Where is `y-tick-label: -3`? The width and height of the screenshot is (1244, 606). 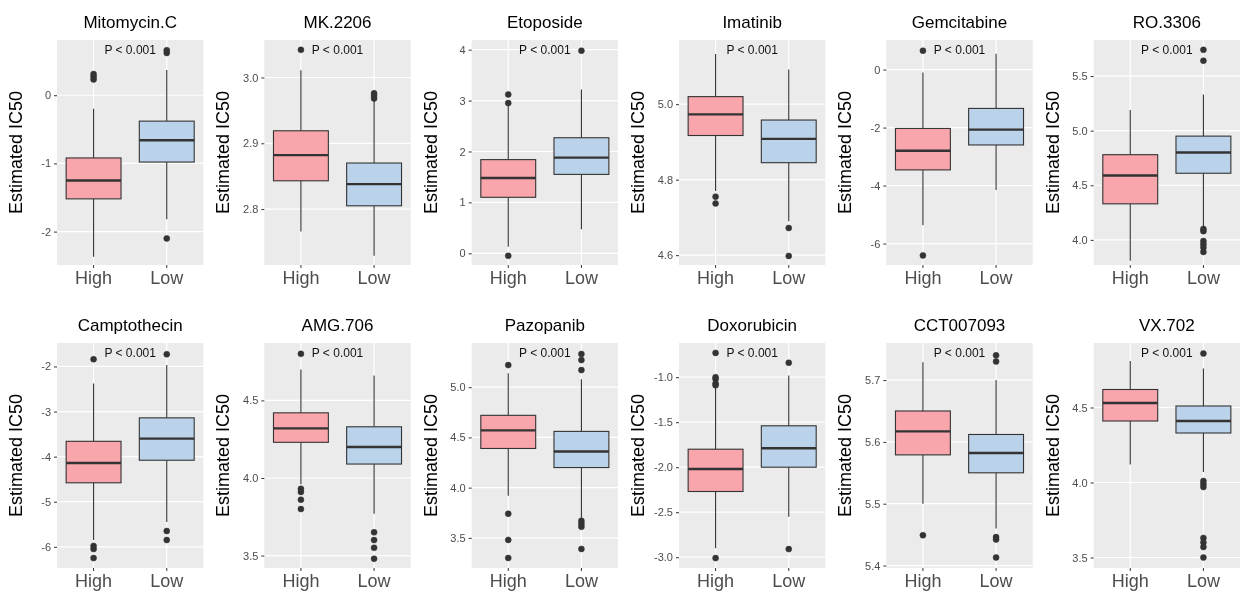
y-tick-label: -3 is located at coordinates (46, 411).